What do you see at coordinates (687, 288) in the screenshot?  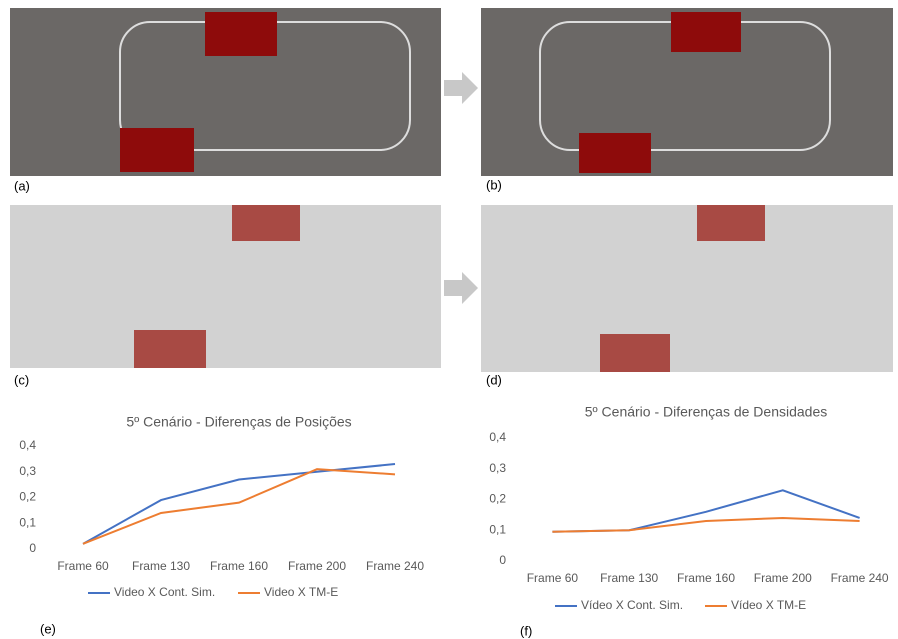 I see `sim-d` at bounding box center [687, 288].